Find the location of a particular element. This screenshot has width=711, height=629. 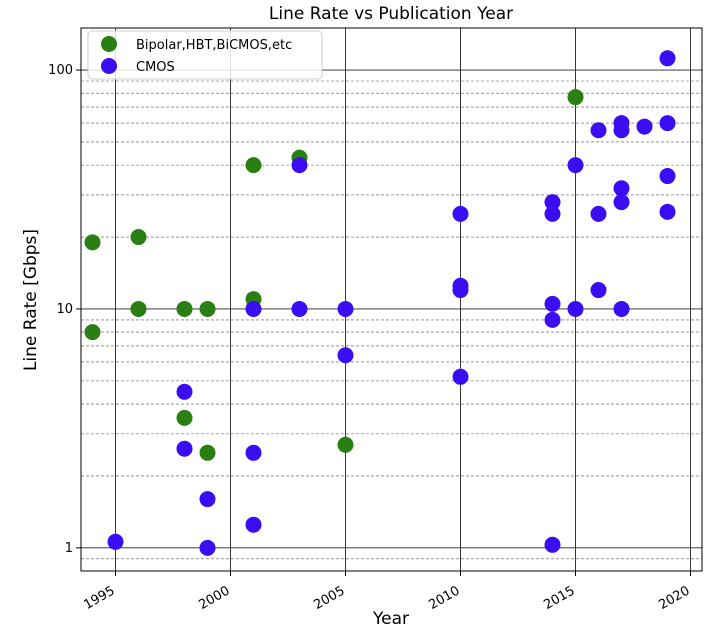

legend-marker-bipolar is located at coordinates (109, 44).